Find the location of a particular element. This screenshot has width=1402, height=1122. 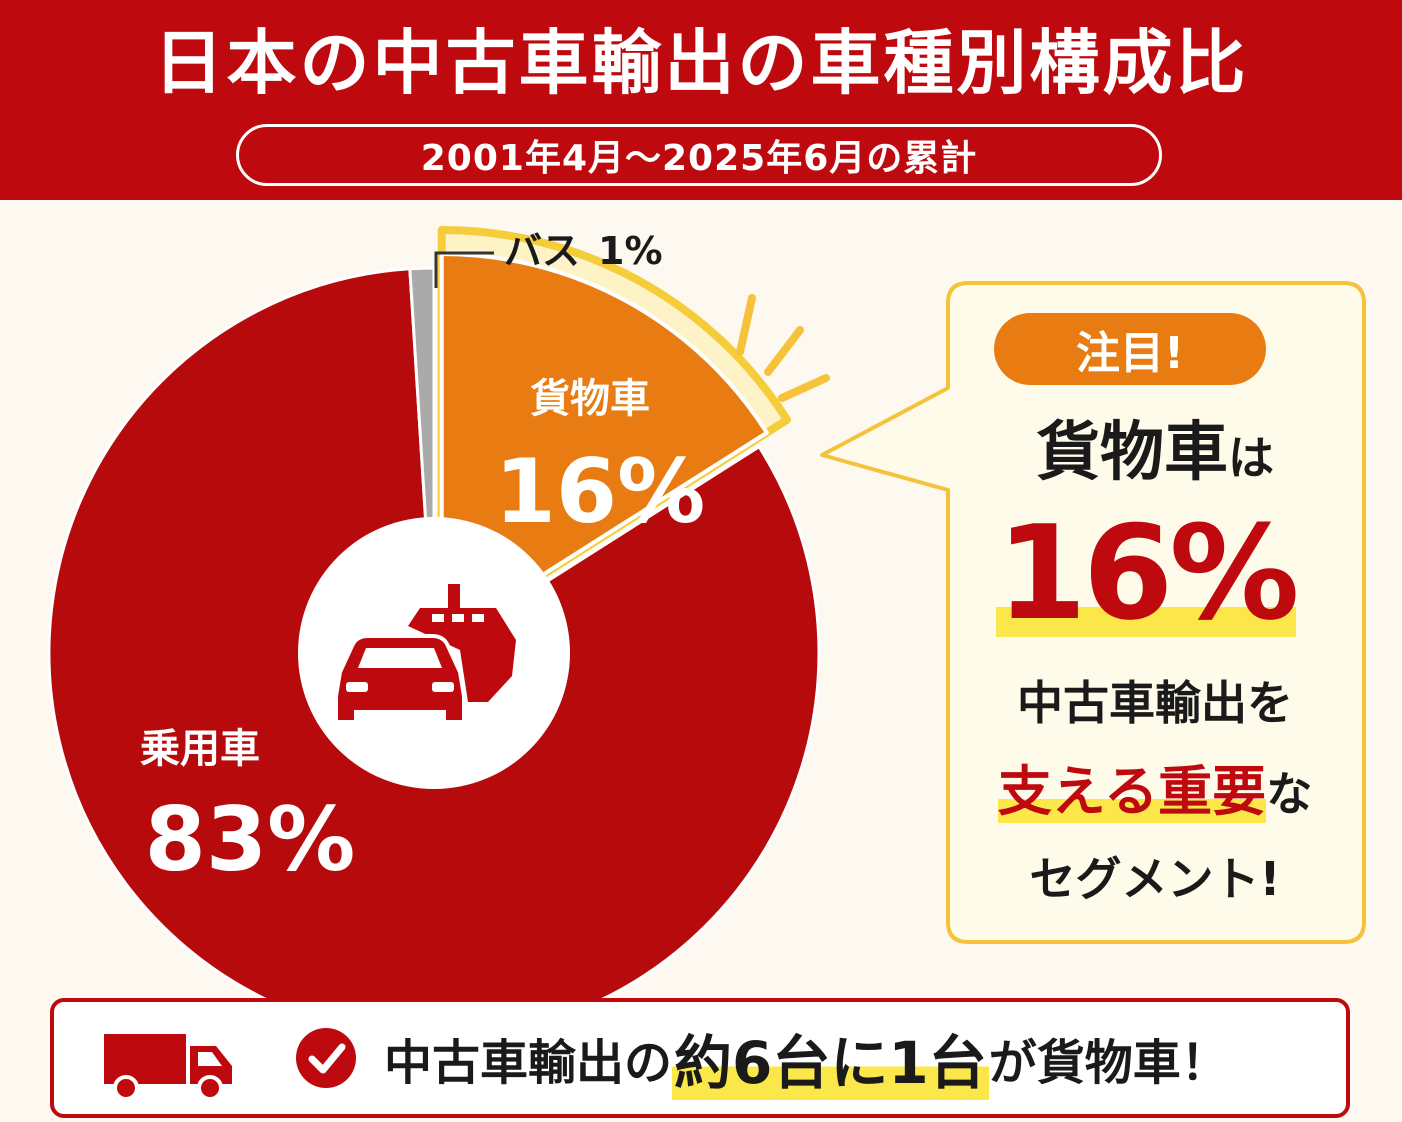

period-pill: 2001年4月～2025年6月の累計 is located at coordinates (699, 155).